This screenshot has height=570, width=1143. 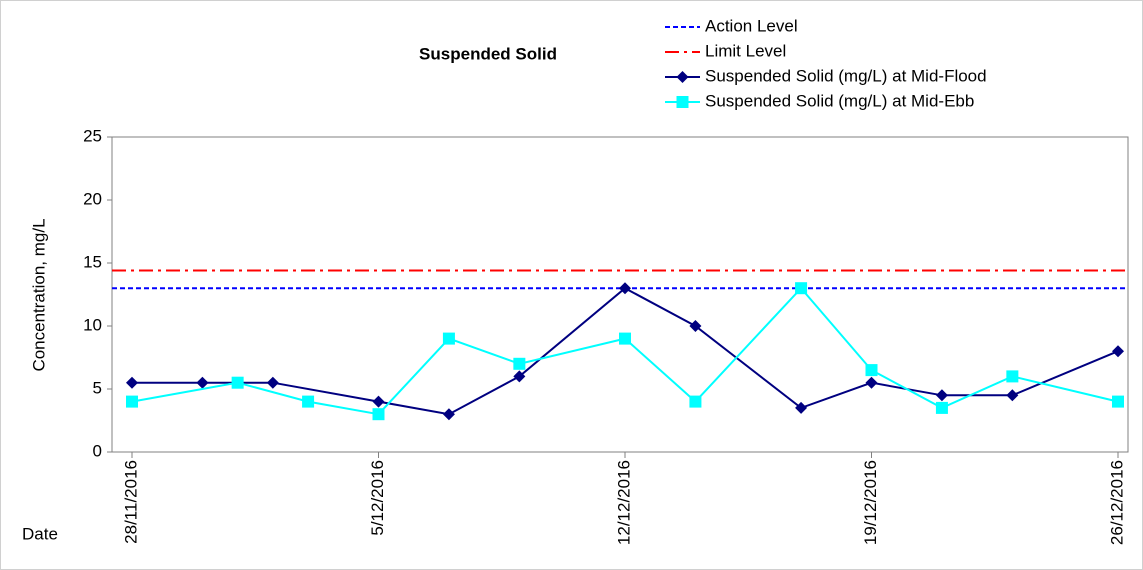 I want to click on y-tick-label: 0, so click(x=97, y=450).